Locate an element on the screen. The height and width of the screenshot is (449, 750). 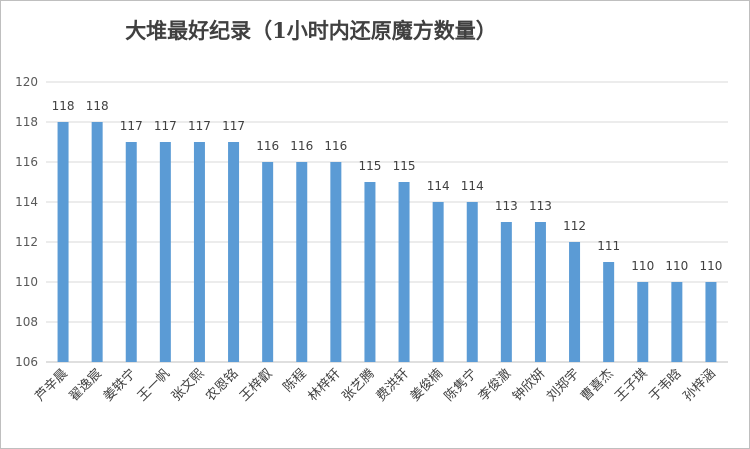
category-label: 芦辛晨 is located at coordinates (52, 385).